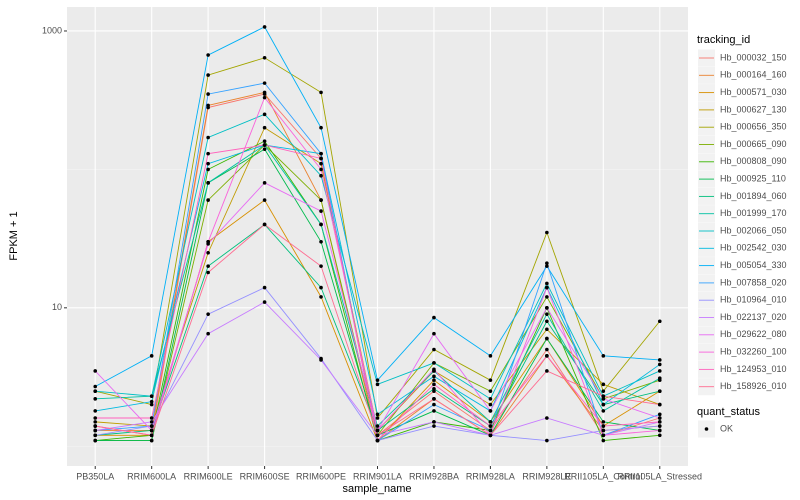  I want to click on legend-label: Hb_002542_030, so click(753, 248).